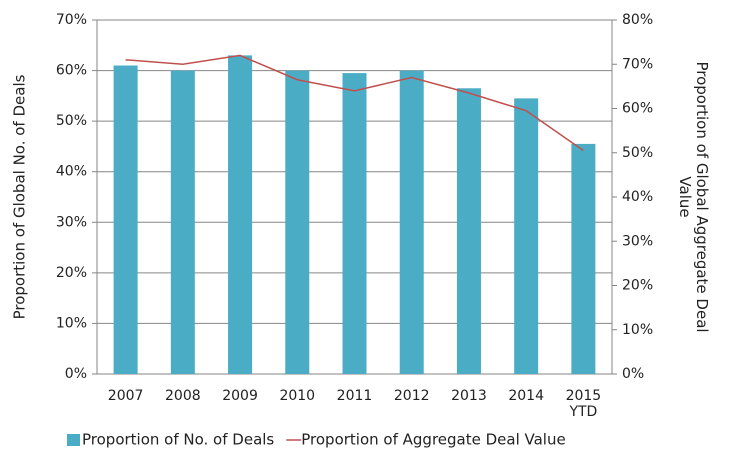 The height and width of the screenshot is (460, 731). Describe the element at coordinates (637, 20) in the screenshot. I see `y2-tick-label: 80%` at that location.